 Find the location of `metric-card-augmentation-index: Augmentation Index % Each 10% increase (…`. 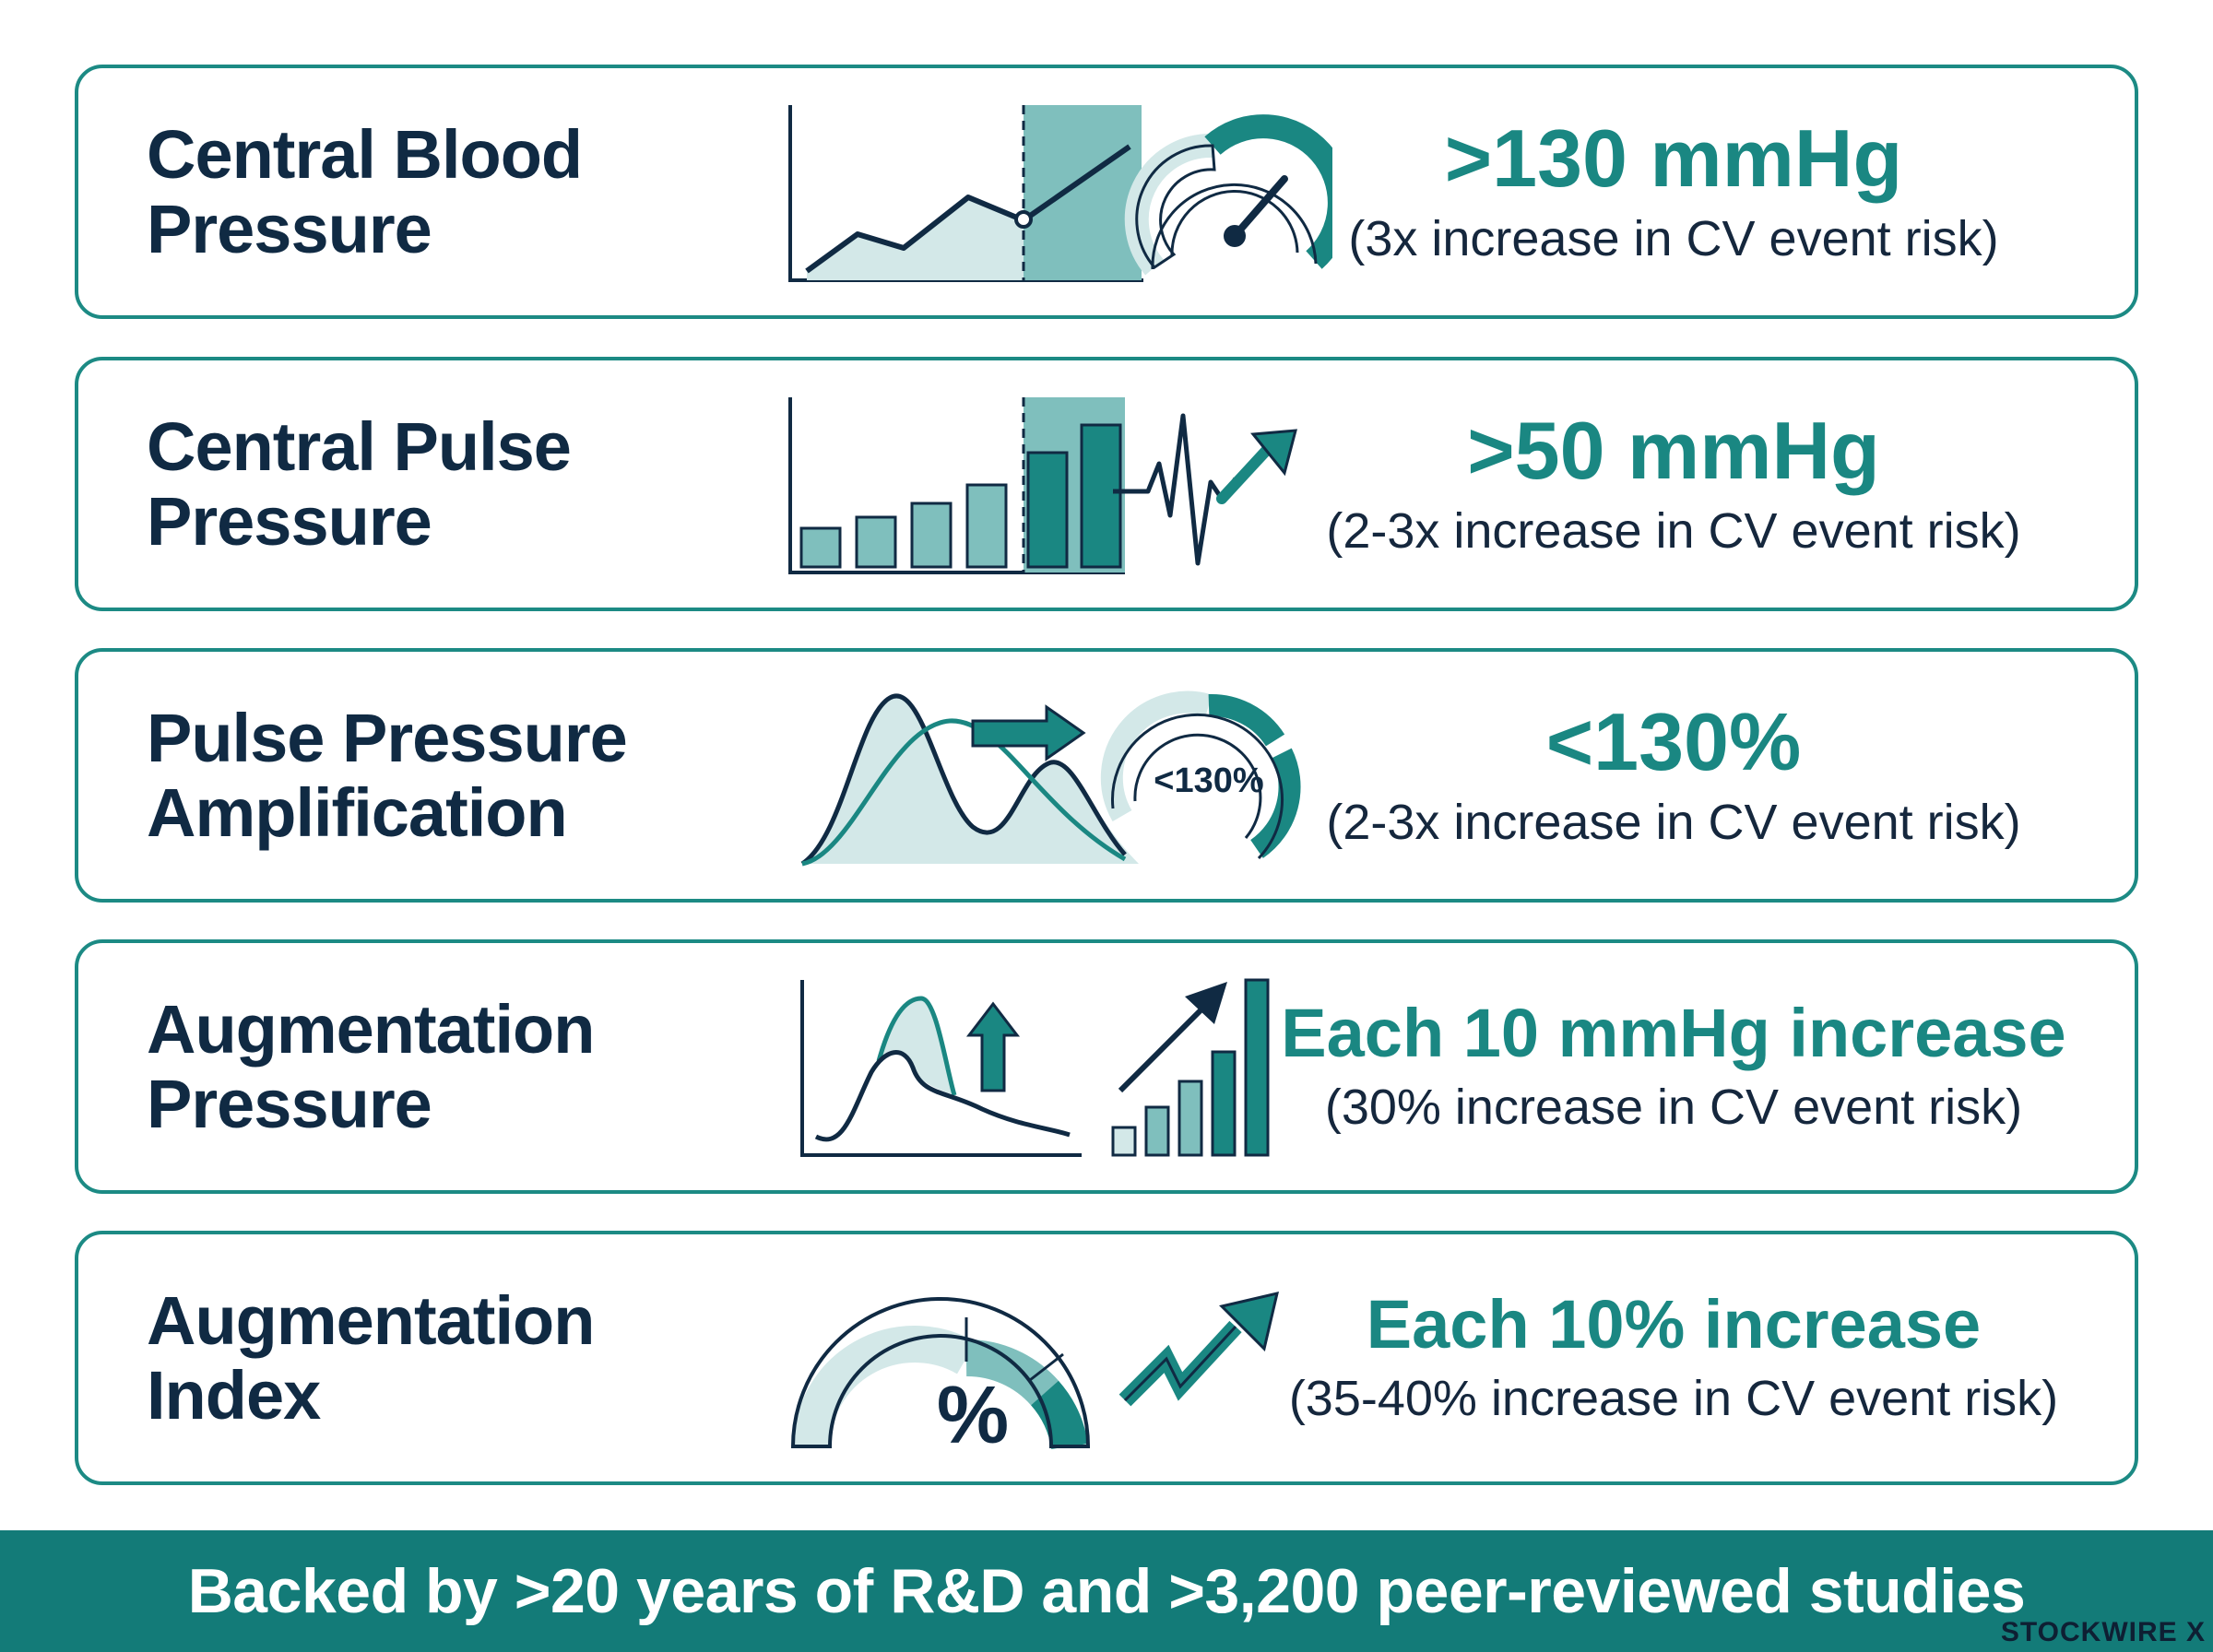

metric-card-augmentation-index: Augmentation Index % Each 10% increase (… is located at coordinates (1106, 1358).